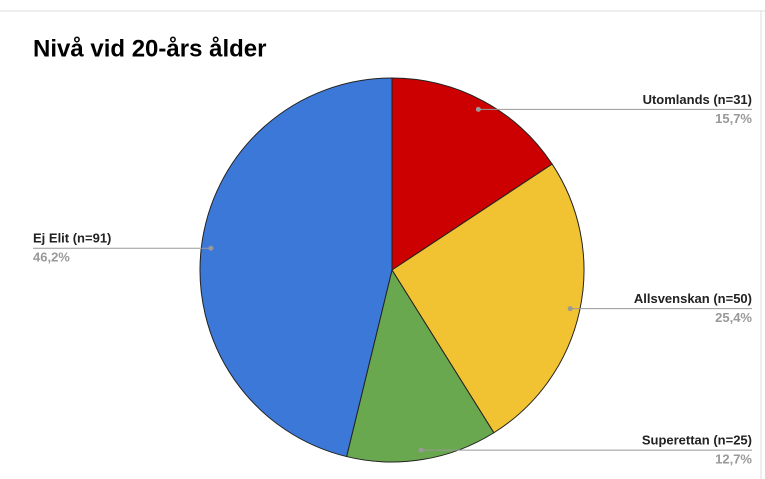 The image size is (765, 479). Describe the element at coordinates (72, 238) in the screenshot. I see `slice-label: Ej Elit (n=91)` at that location.